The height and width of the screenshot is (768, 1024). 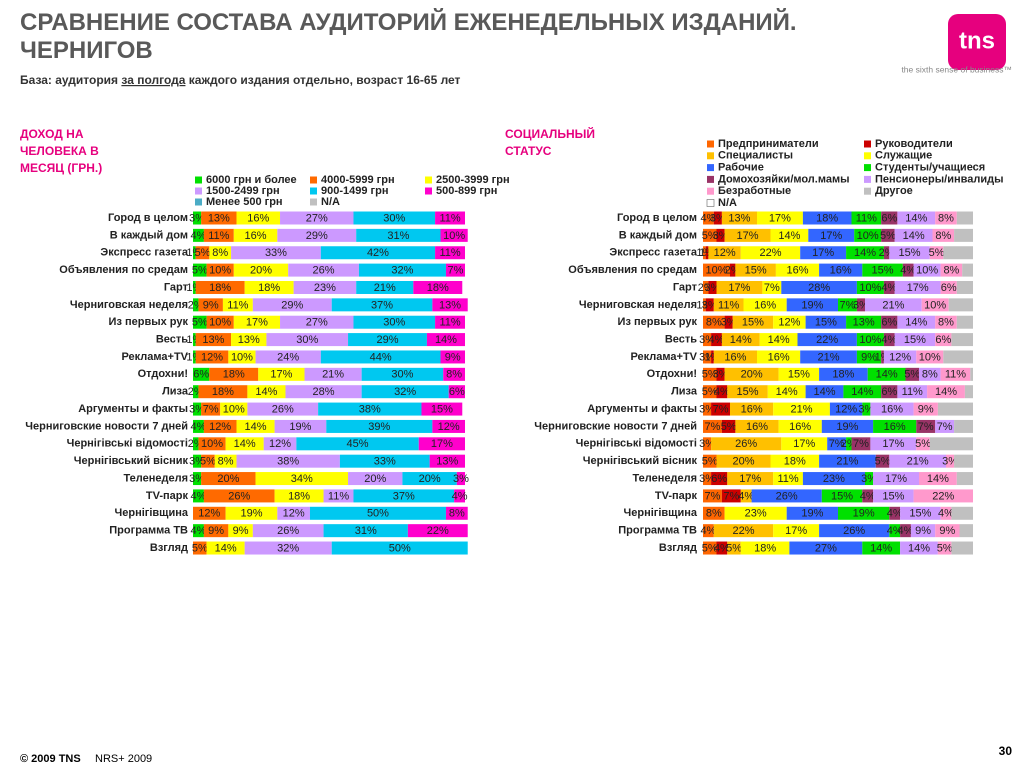 What do you see at coordinates (144, 253) in the screenshot?
I see `category-label: Экспресс газета` at bounding box center [144, 253].